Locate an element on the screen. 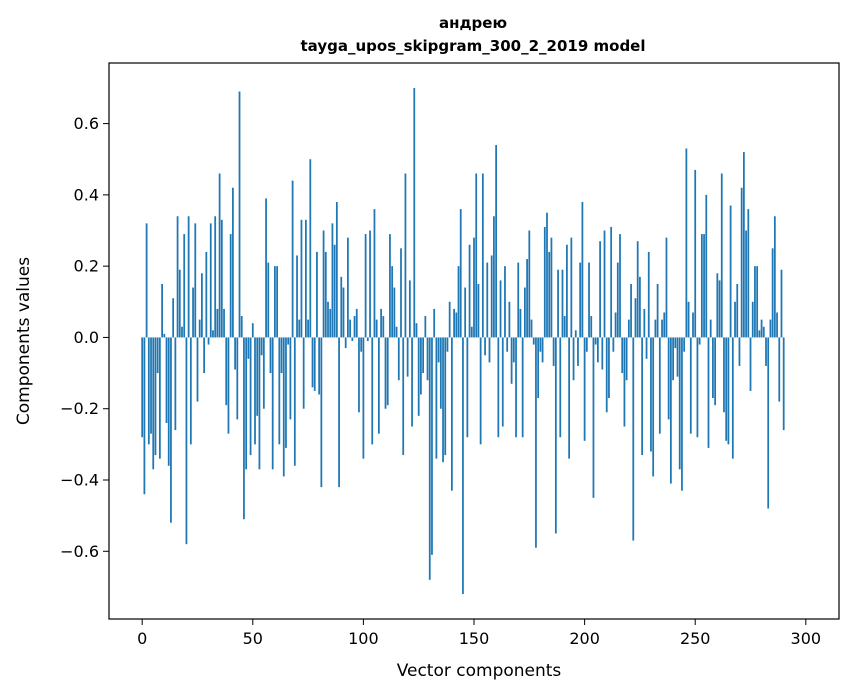 The height and width of the screenshot is (696, 867). x-tick-label: 150 is located at coordinates (474, 638).